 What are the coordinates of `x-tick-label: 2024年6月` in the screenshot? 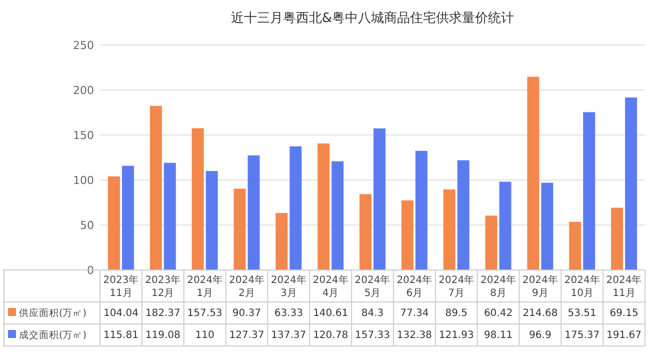 It's located at (414, 286).